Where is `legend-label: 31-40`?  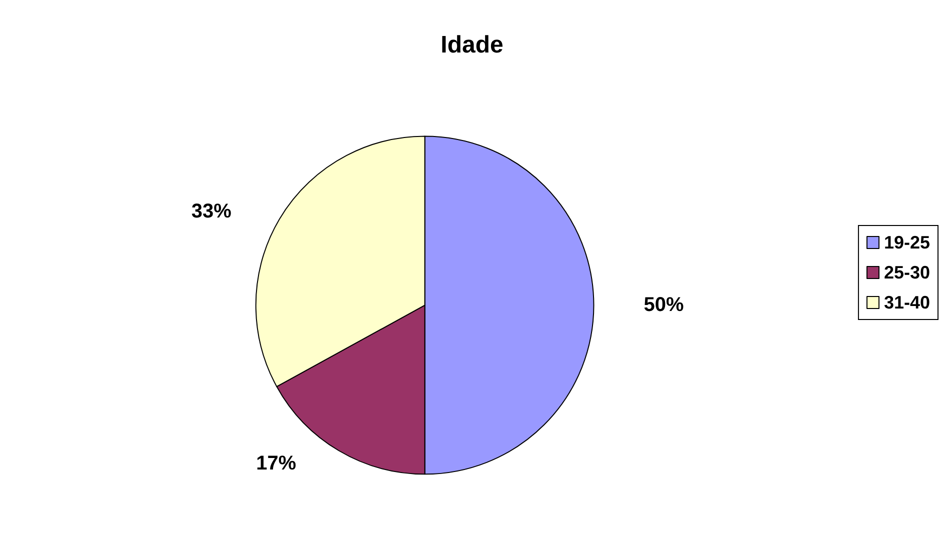 legend-label: 31-40 is located at coordinates (907, 302).